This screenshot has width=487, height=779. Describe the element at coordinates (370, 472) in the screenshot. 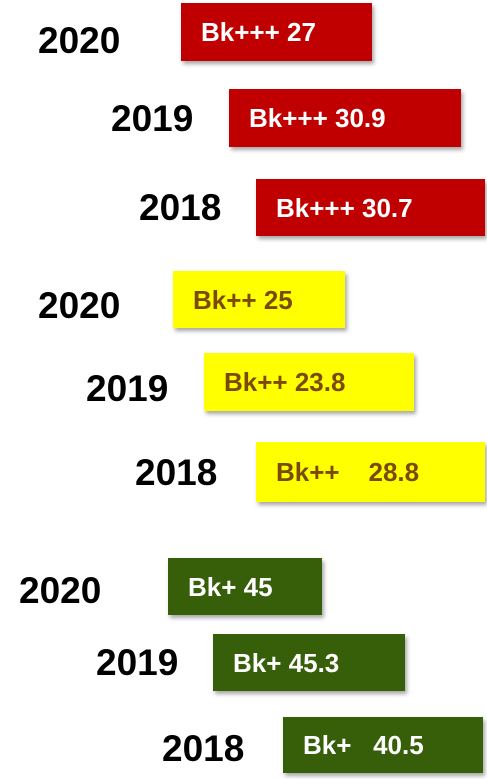

I see `label-box: Bk++ 28.8` at that location.